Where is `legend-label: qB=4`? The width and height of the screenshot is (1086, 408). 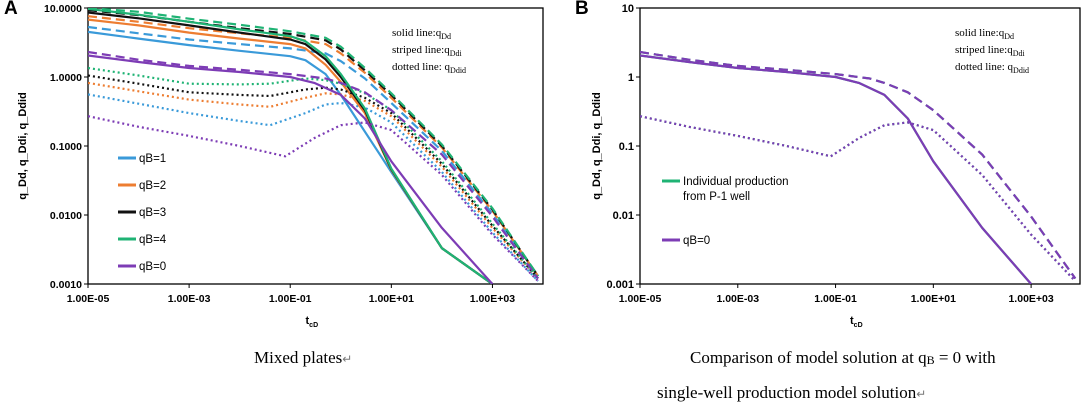 legend-label: qB=4 is located at coordinates (153, 240).